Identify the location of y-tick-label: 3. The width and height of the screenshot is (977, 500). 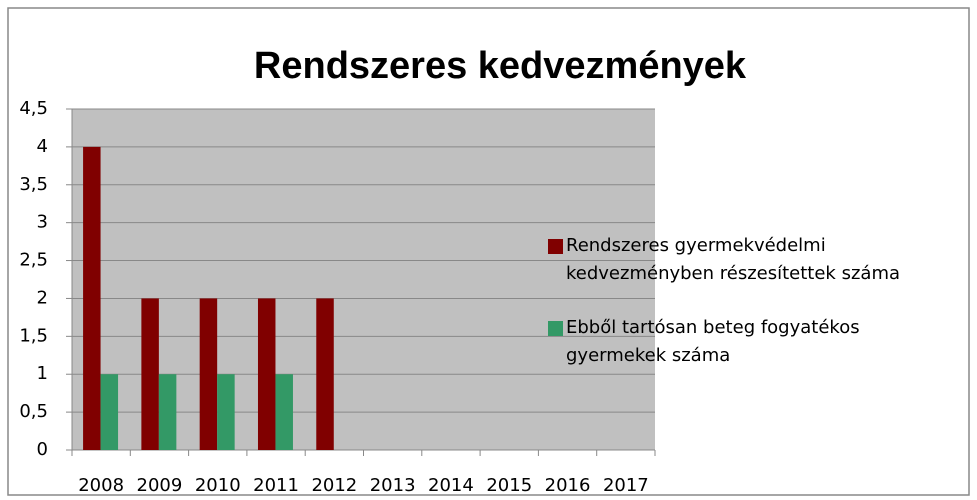
(42, 222).